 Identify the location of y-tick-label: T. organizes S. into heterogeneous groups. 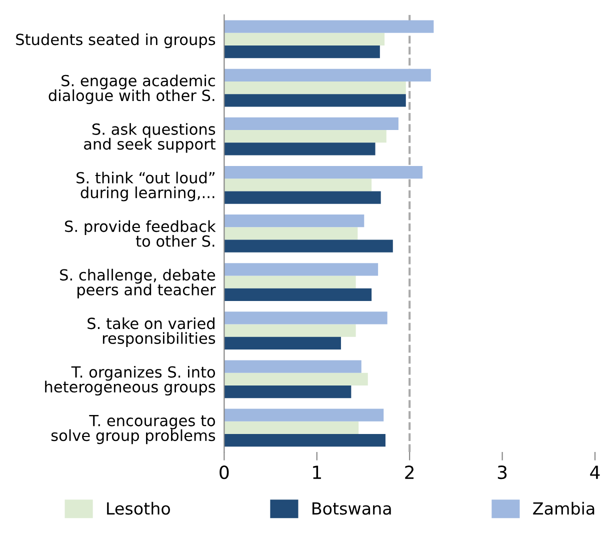
(130, 381).